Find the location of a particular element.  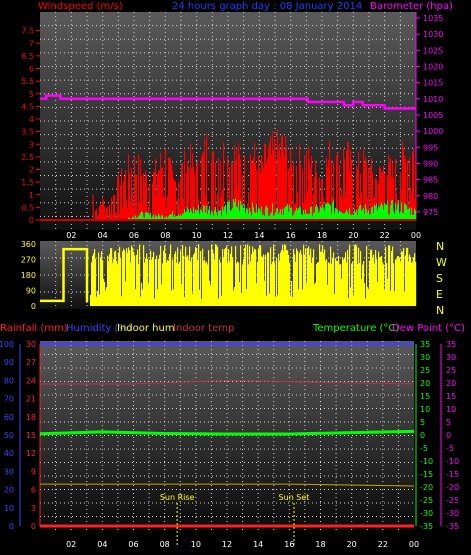

windspeed-tick-label: 4.5 is located at coordinates (27, 106).